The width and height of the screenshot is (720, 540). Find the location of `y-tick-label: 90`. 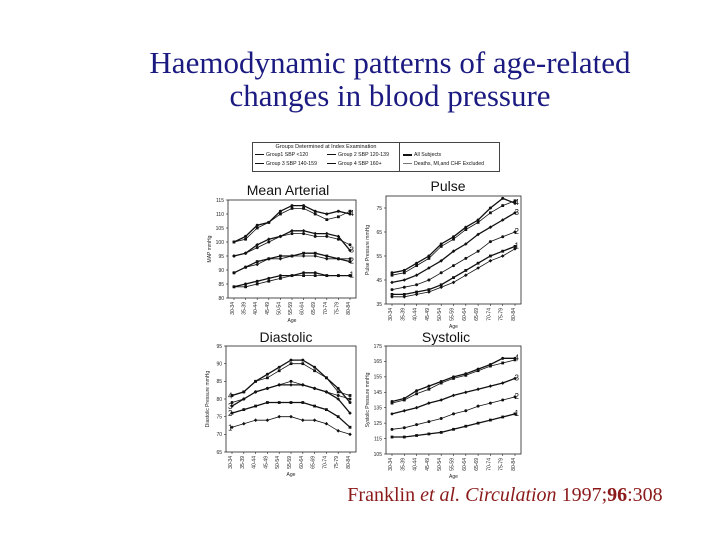

y-tick-label: 90 is located at coordinates (219, 364).